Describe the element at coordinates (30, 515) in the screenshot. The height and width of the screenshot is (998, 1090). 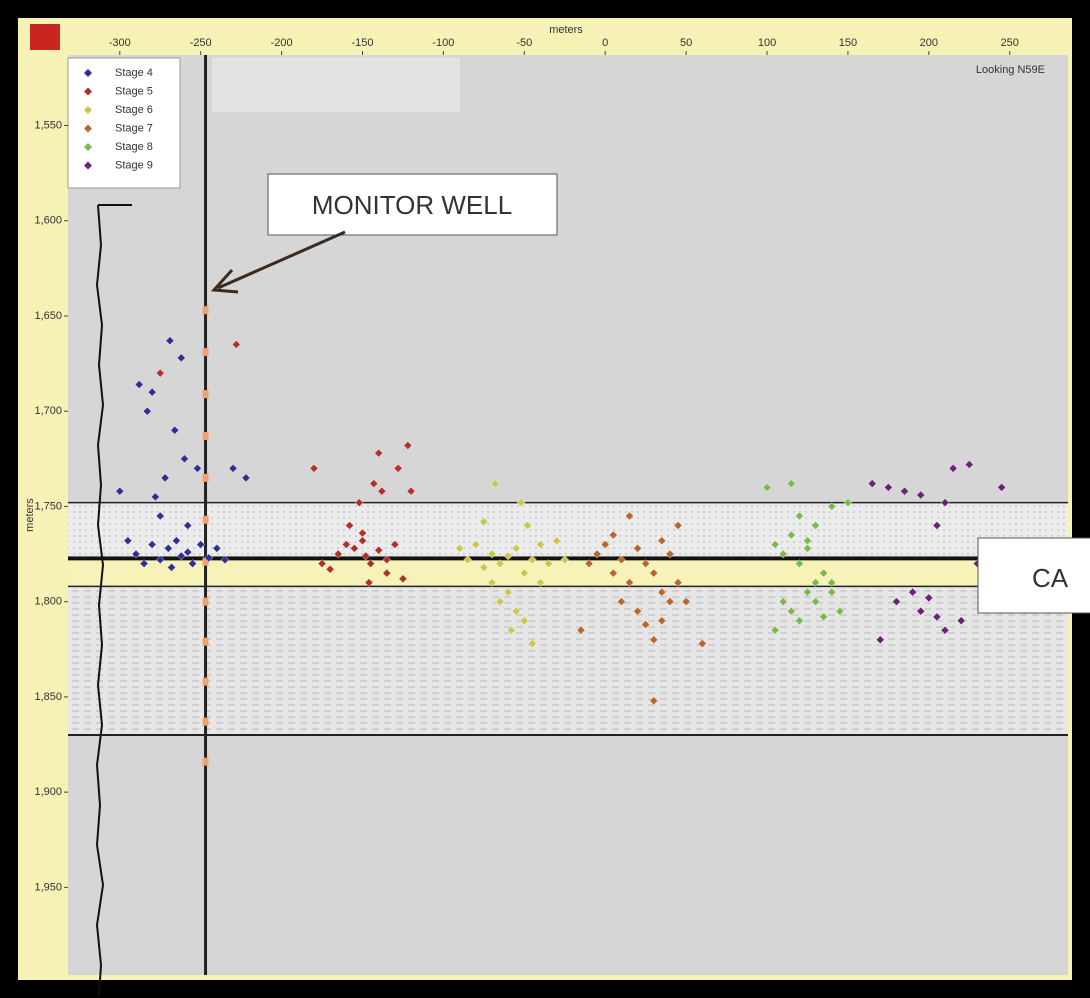
I see `y-axis-label: meters` at that location.